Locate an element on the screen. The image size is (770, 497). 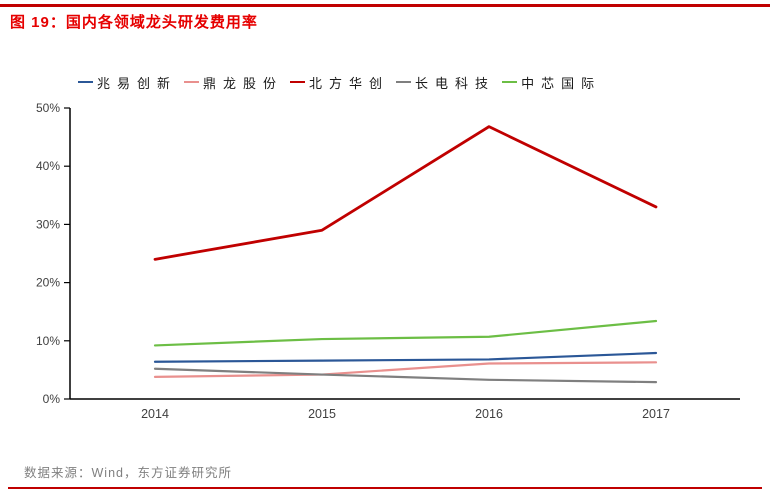
legend-label: 中芯国际 is located at coordinates (561, 83).